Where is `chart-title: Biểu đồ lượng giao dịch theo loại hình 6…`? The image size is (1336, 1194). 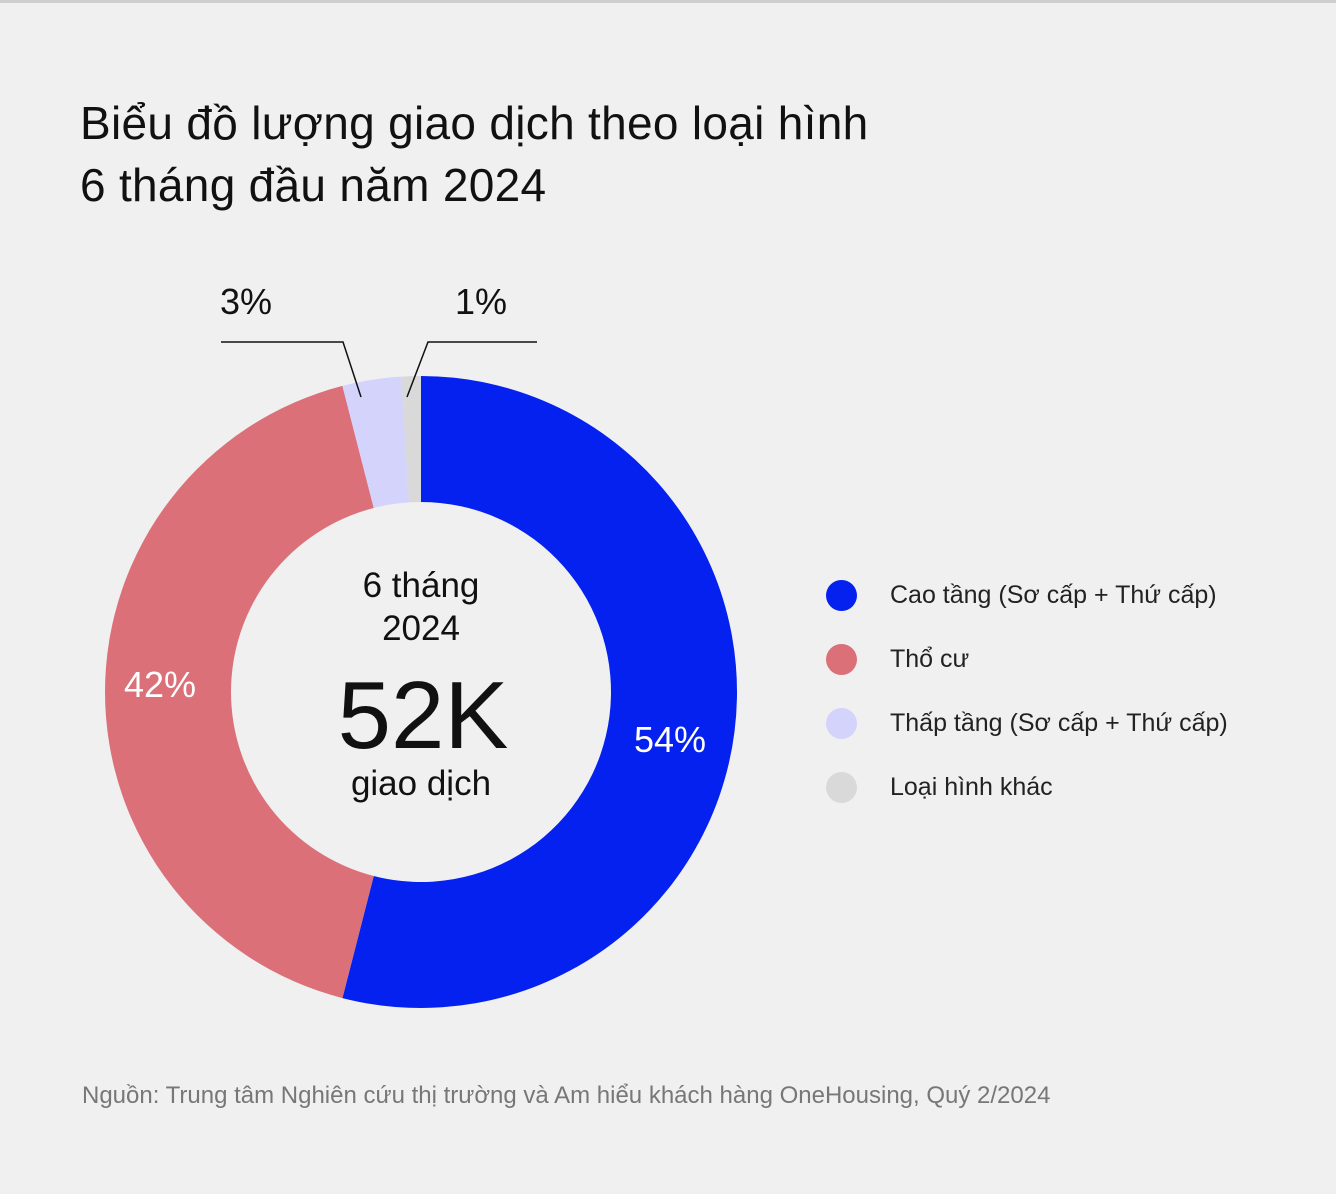 chart-title: Biểu đồ lượng giao dịch theo loại hình 6… is located at coordinates (474, 154).